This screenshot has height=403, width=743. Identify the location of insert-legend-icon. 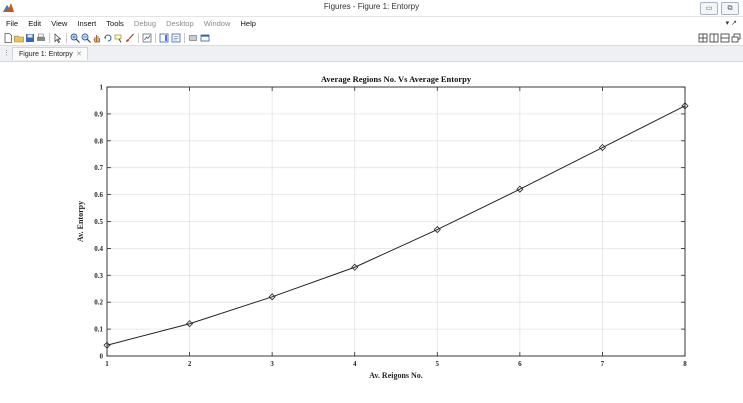
(176, 38).